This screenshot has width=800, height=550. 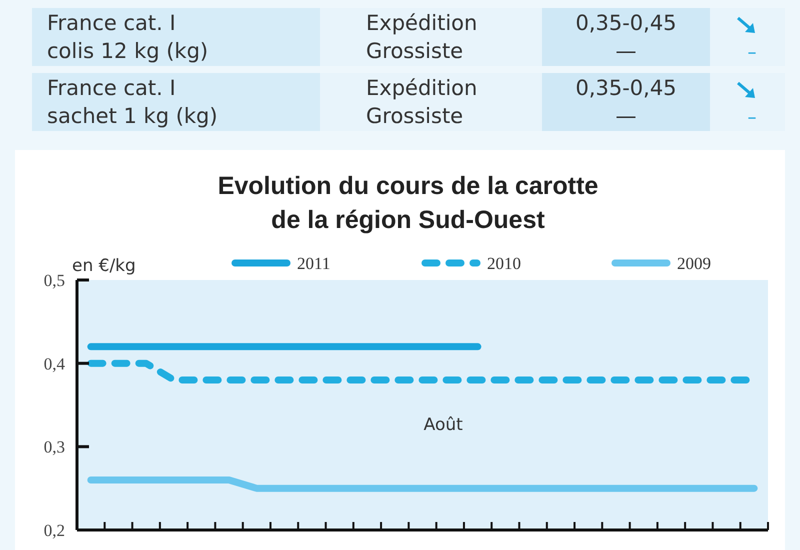 I want to click on y-tick-label: 0,4, so click(x=55, y=364).